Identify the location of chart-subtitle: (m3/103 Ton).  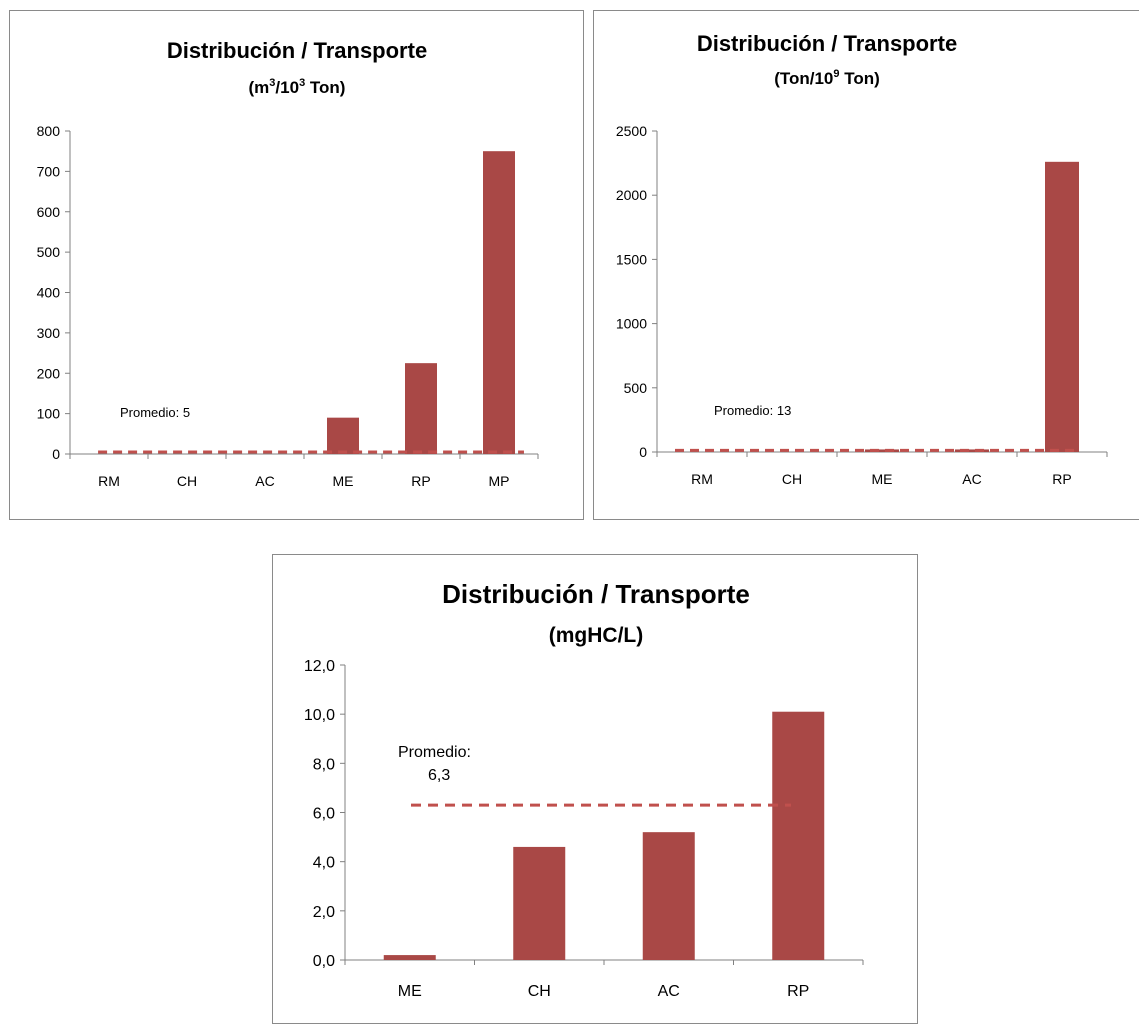
(297, 87).